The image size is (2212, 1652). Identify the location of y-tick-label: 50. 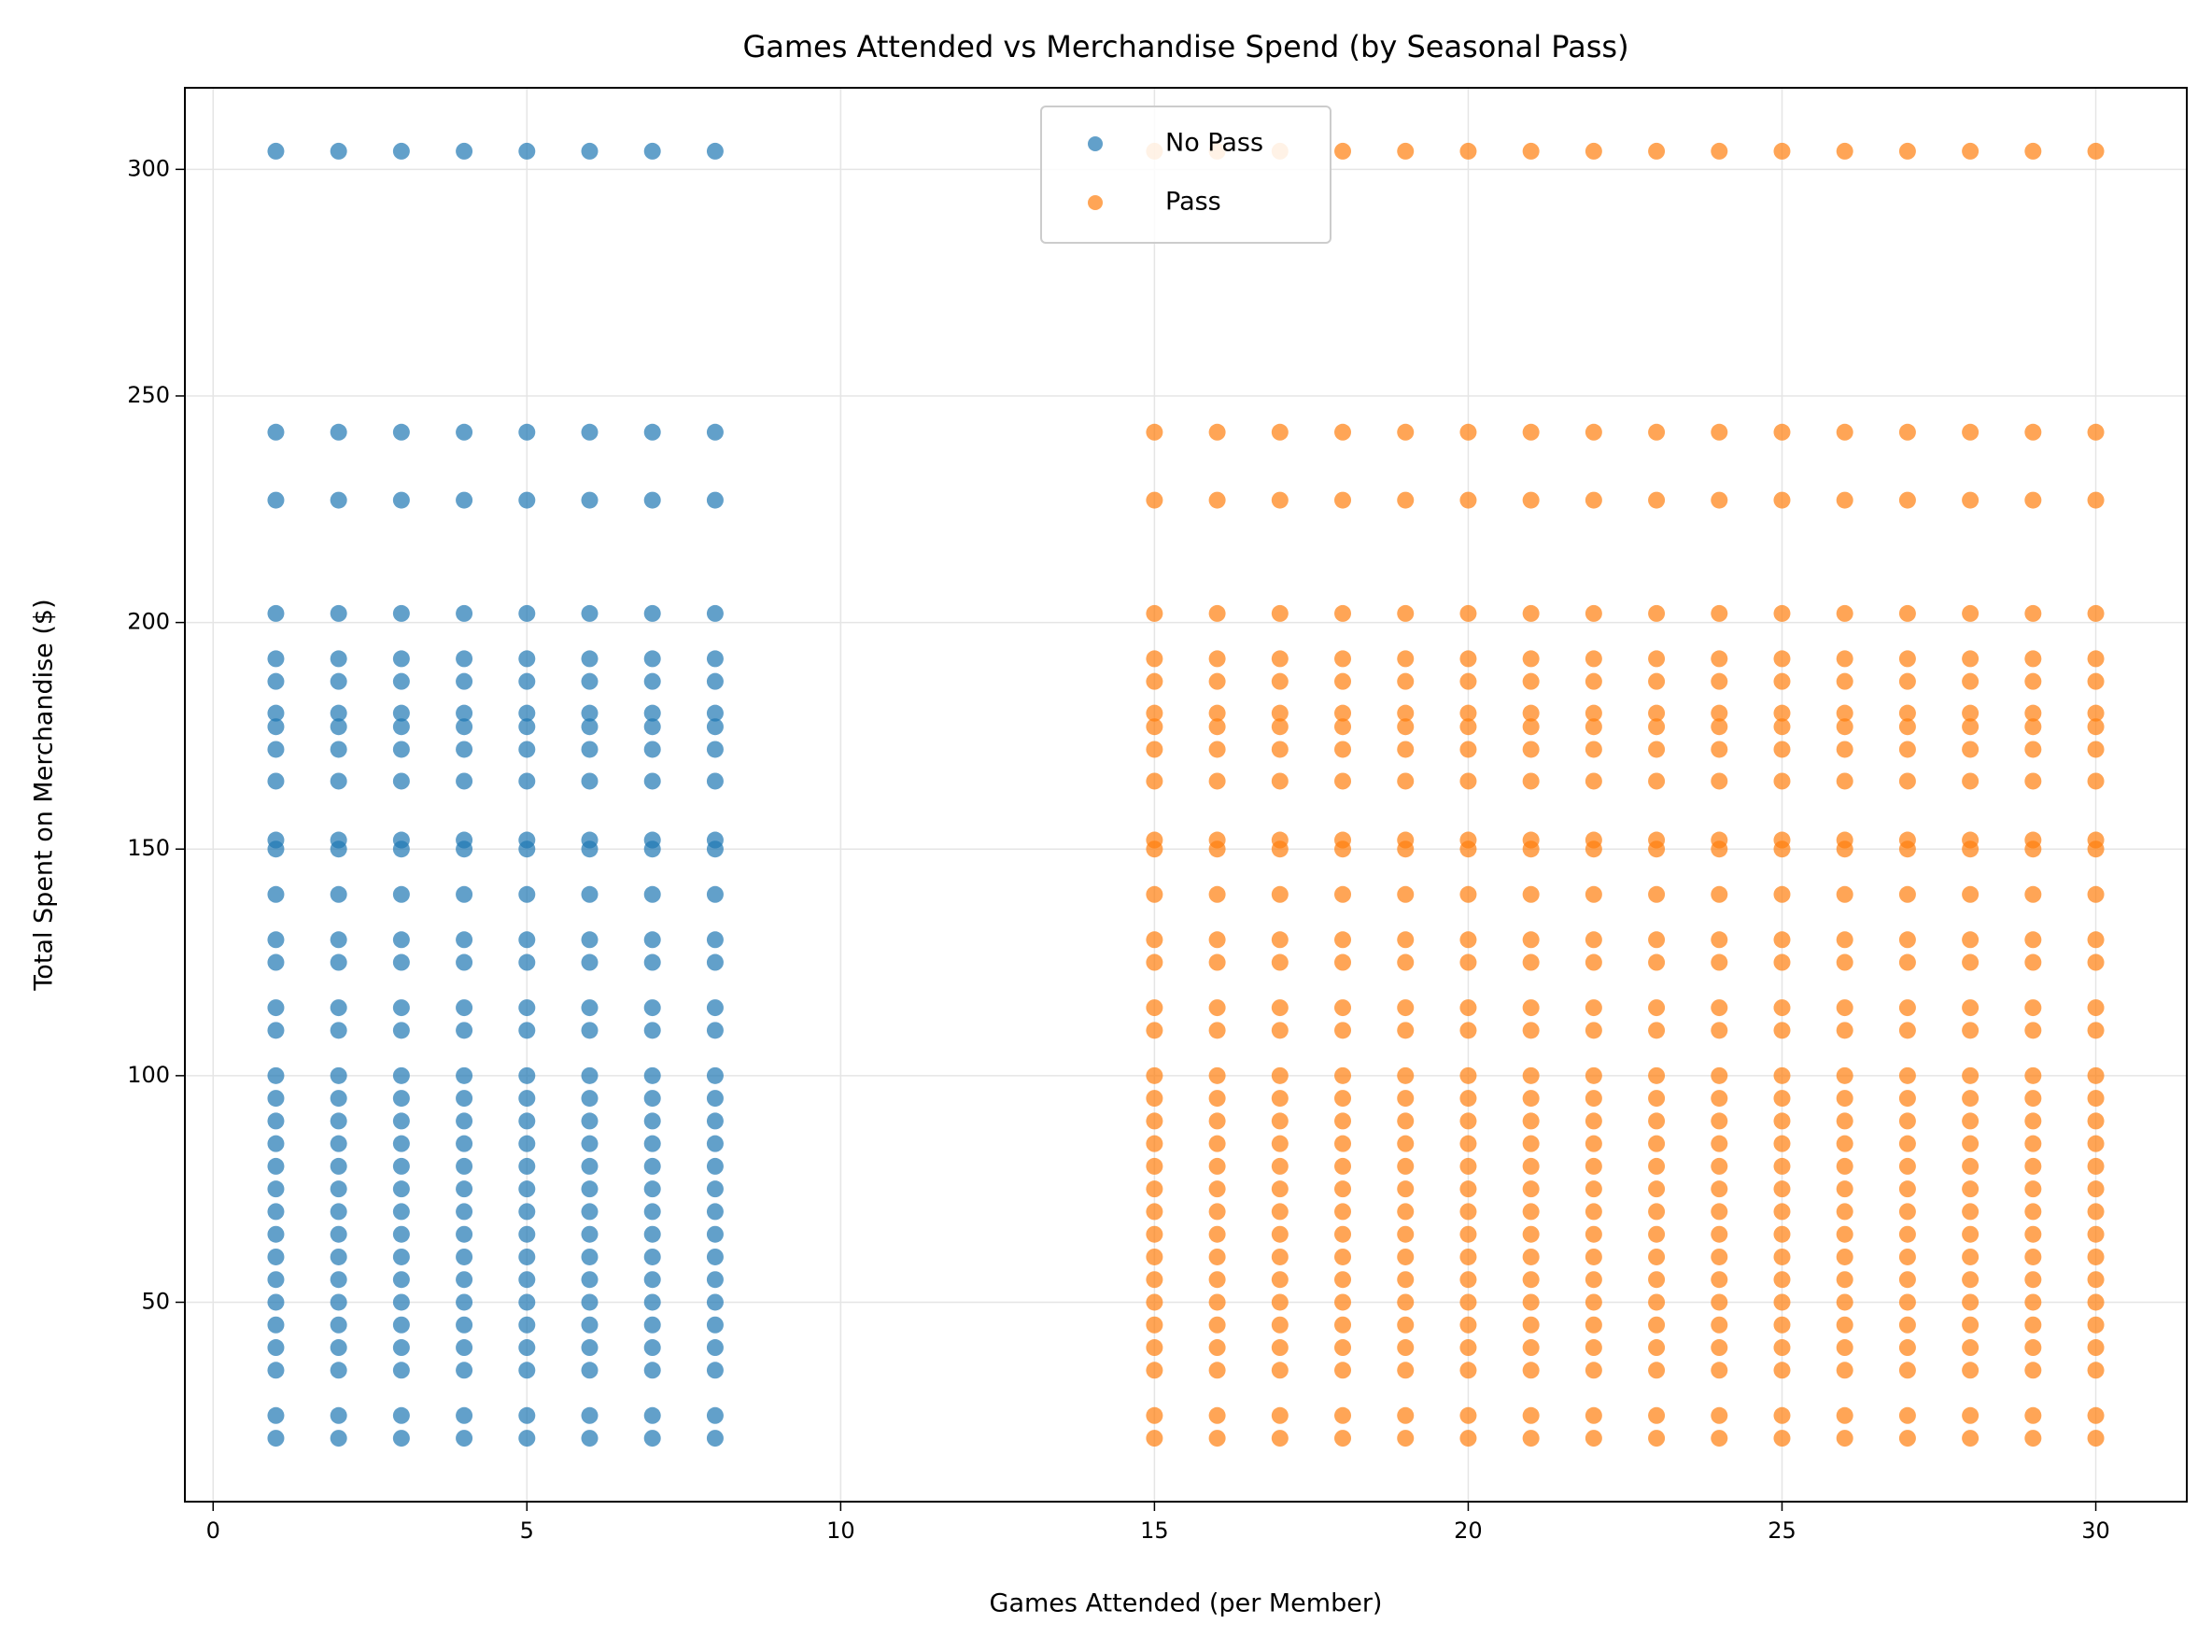
(155, 1301).